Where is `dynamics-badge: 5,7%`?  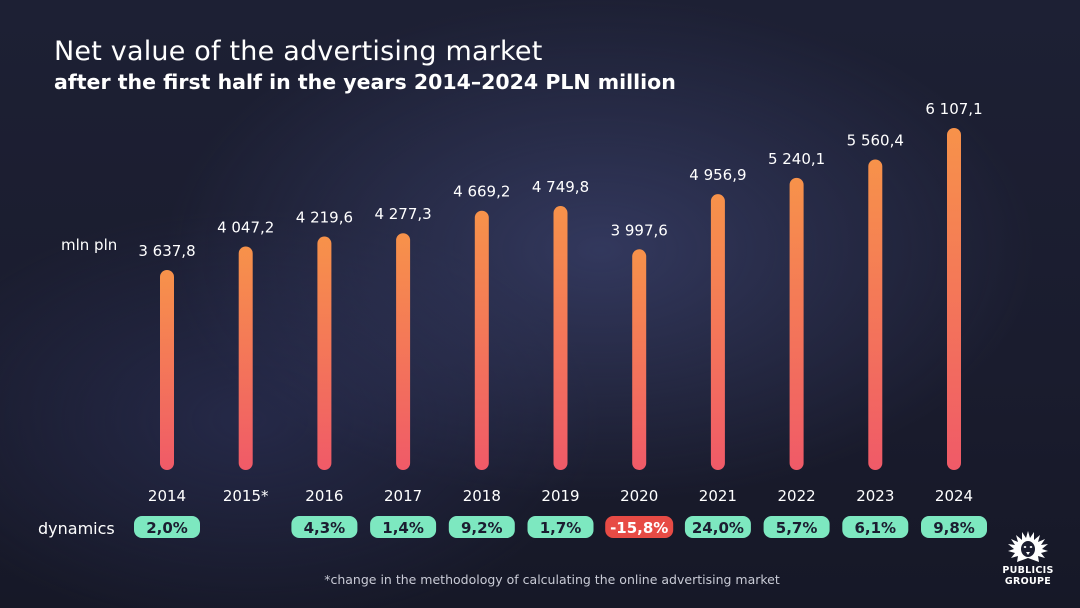 dynamics-badge: 5,7% is located at coordinates (796, 527).